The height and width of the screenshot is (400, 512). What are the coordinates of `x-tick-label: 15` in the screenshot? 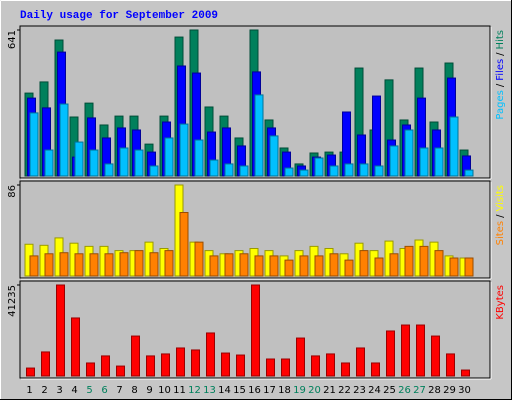 It's located at (239, 390).